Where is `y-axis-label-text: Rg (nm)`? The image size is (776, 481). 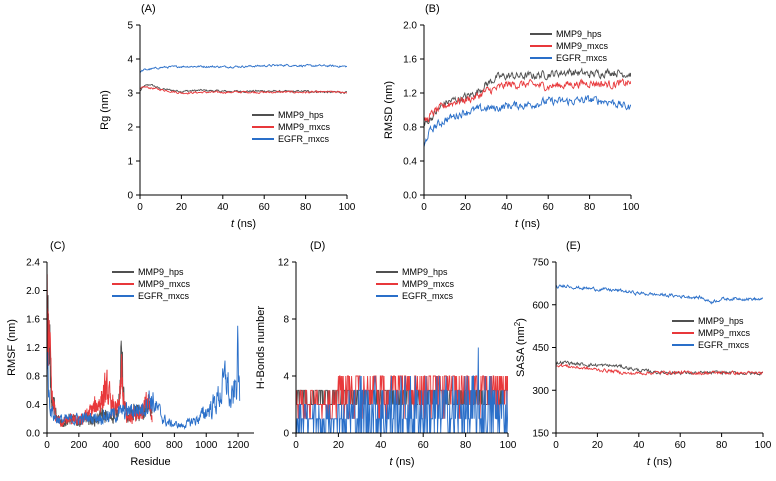
y-axis-label-text: Rg (nm) is located at coordinates (105, 110).